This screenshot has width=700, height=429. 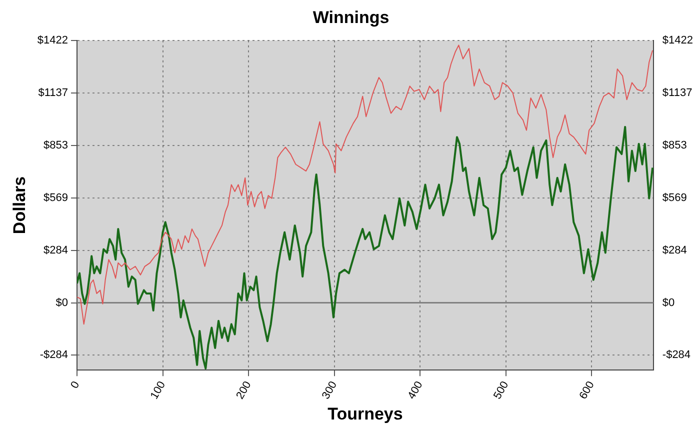 I want to click on y-tick-label: $284, so click(x=56, y=250).